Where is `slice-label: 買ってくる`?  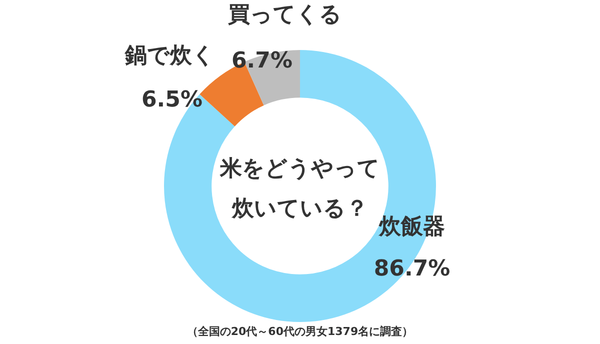 slice-label: 買ってくる is located at coordinates (284, 15).